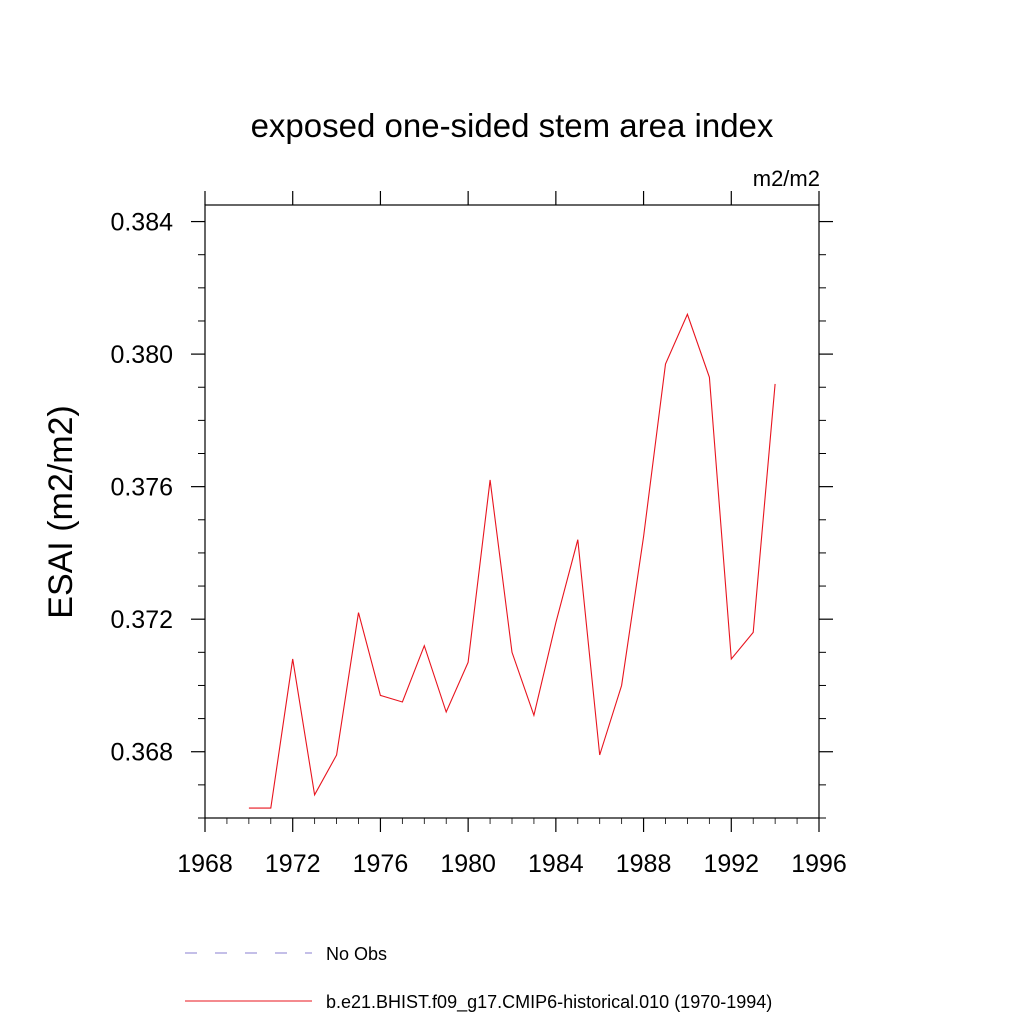 The height and width of the screenshot is (1024, 1024). Describe the element at coordinates (644, 864) in the screenshot. I see `x-tick-label: 1988` at that location.